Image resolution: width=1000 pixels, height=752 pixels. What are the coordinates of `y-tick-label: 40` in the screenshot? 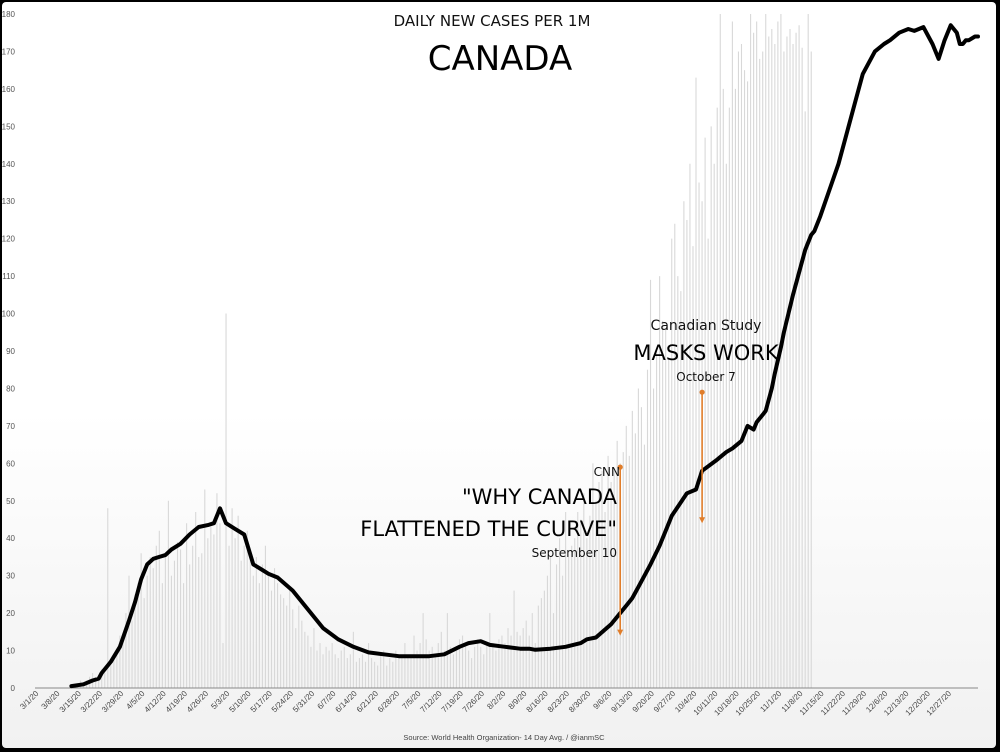 It's located at (10, 538).